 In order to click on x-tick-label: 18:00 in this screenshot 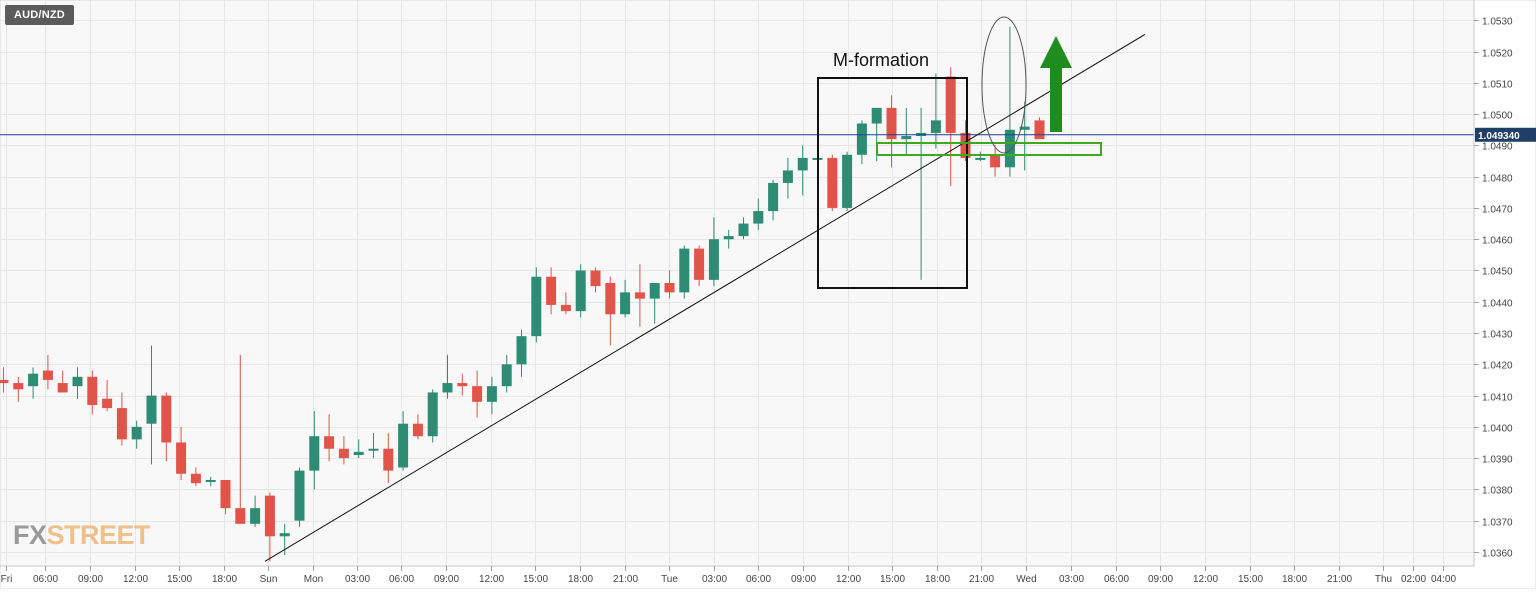, I will do `click(1294, 579)`.